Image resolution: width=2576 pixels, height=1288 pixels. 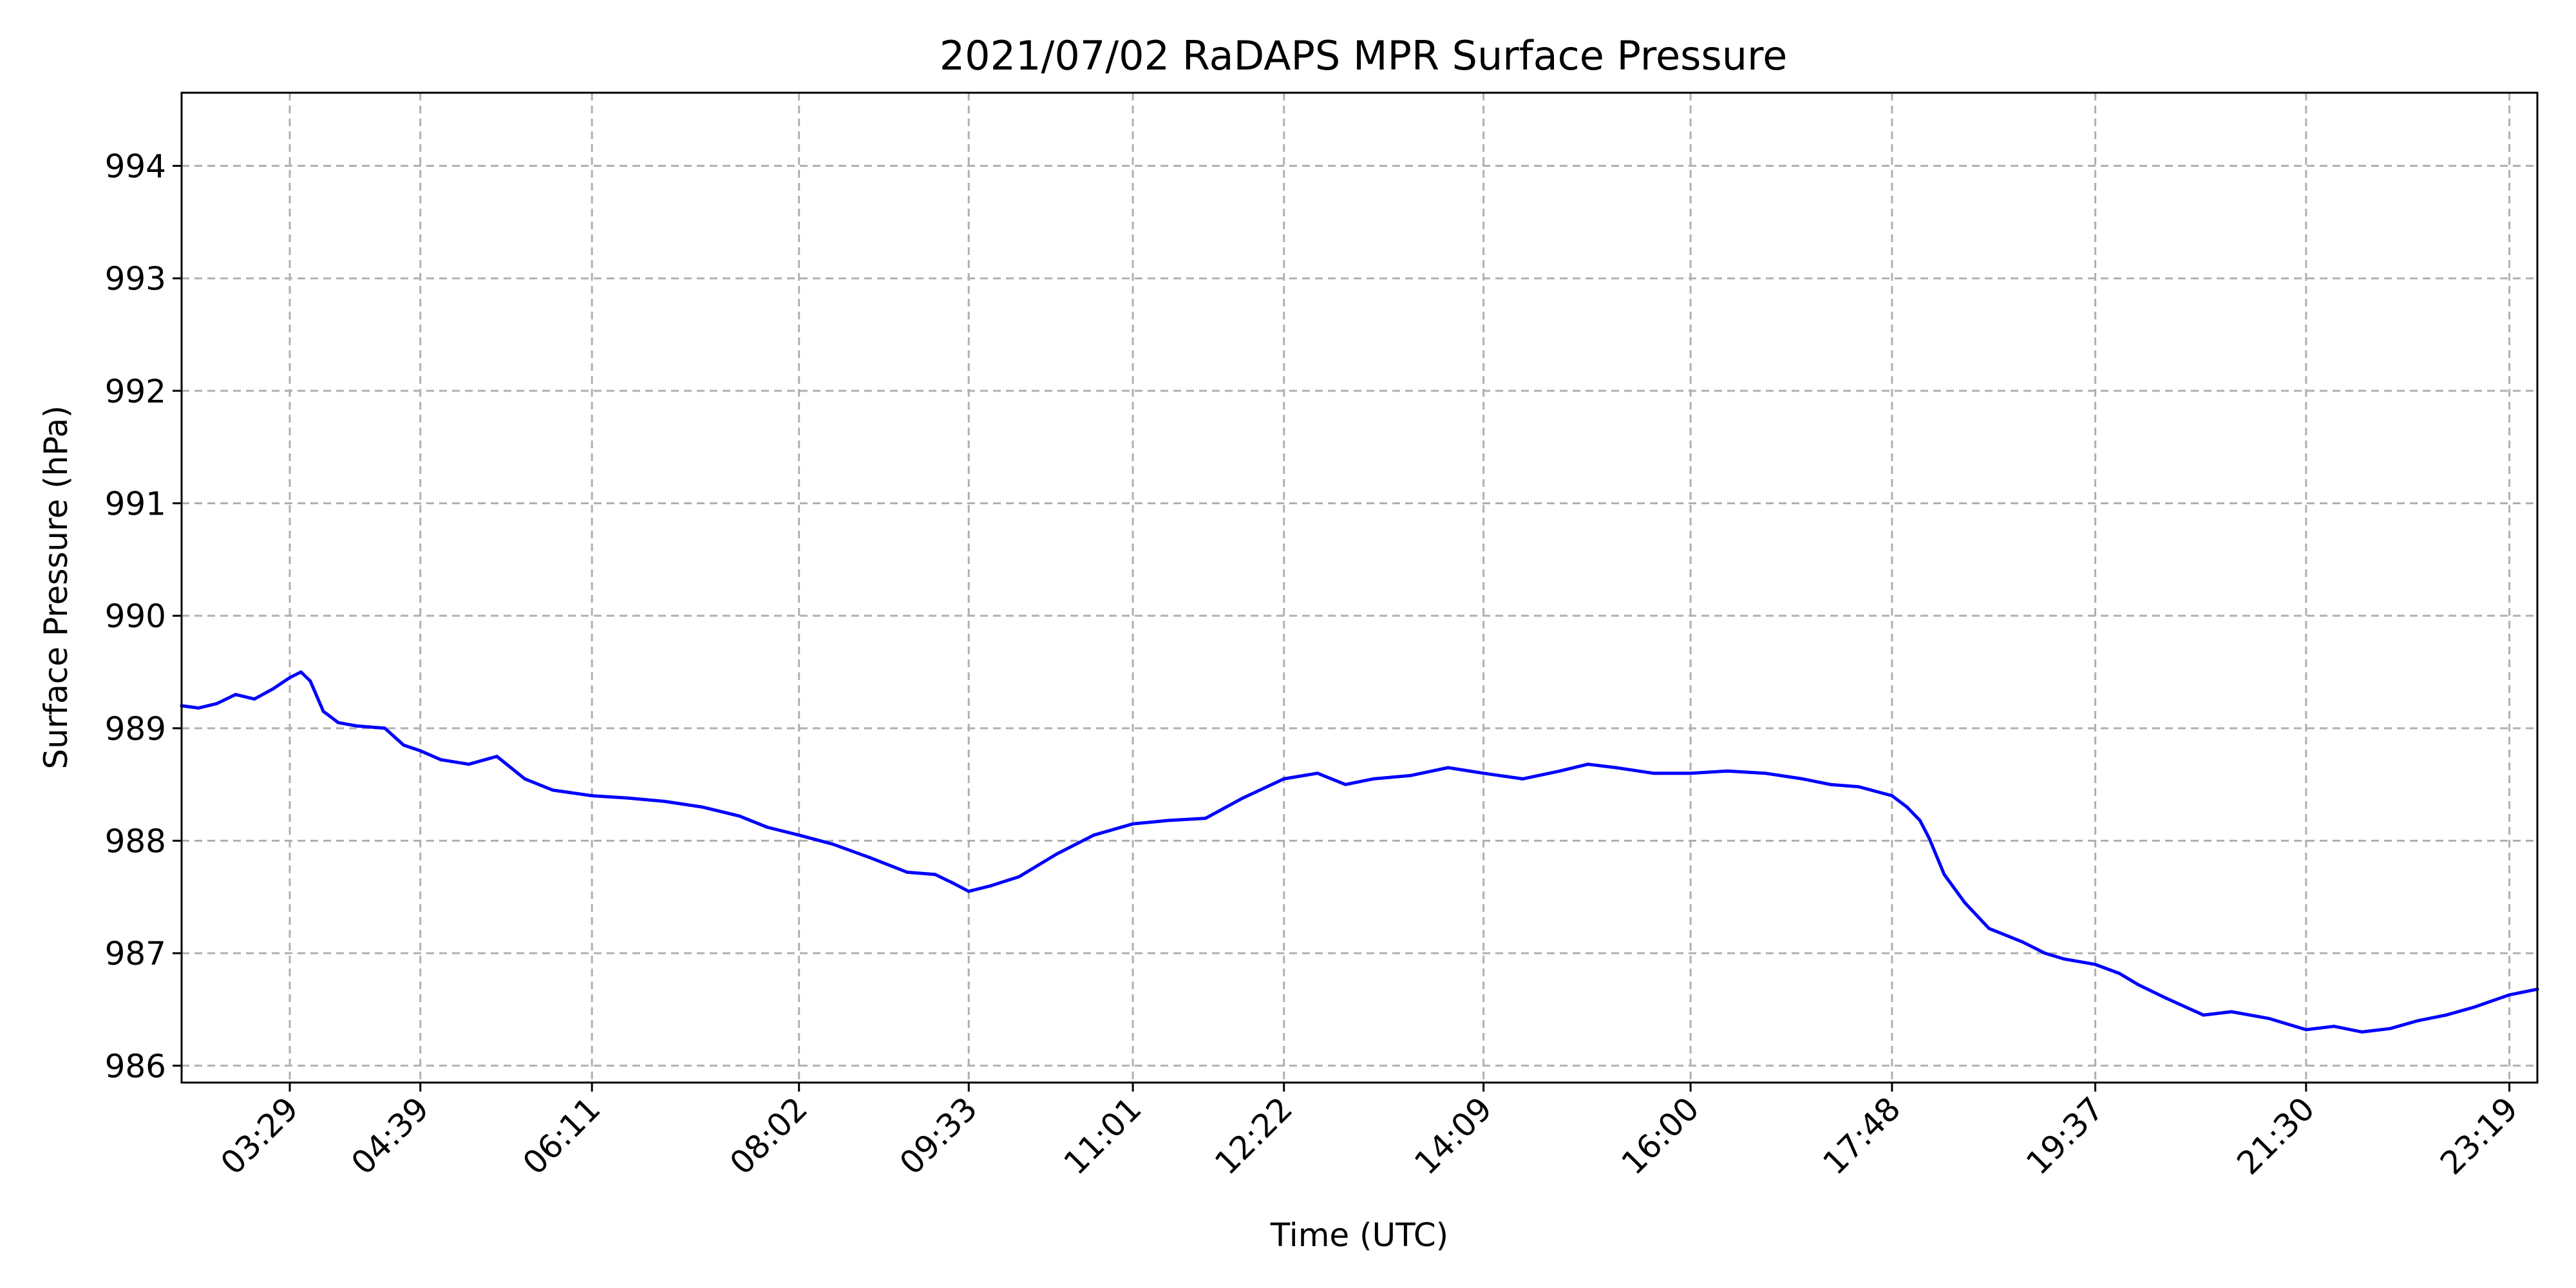 What do you see at coordinates (135, 617) in the screenshot?
I see `y-tick-label: 990` at bounding box center [135, 617].